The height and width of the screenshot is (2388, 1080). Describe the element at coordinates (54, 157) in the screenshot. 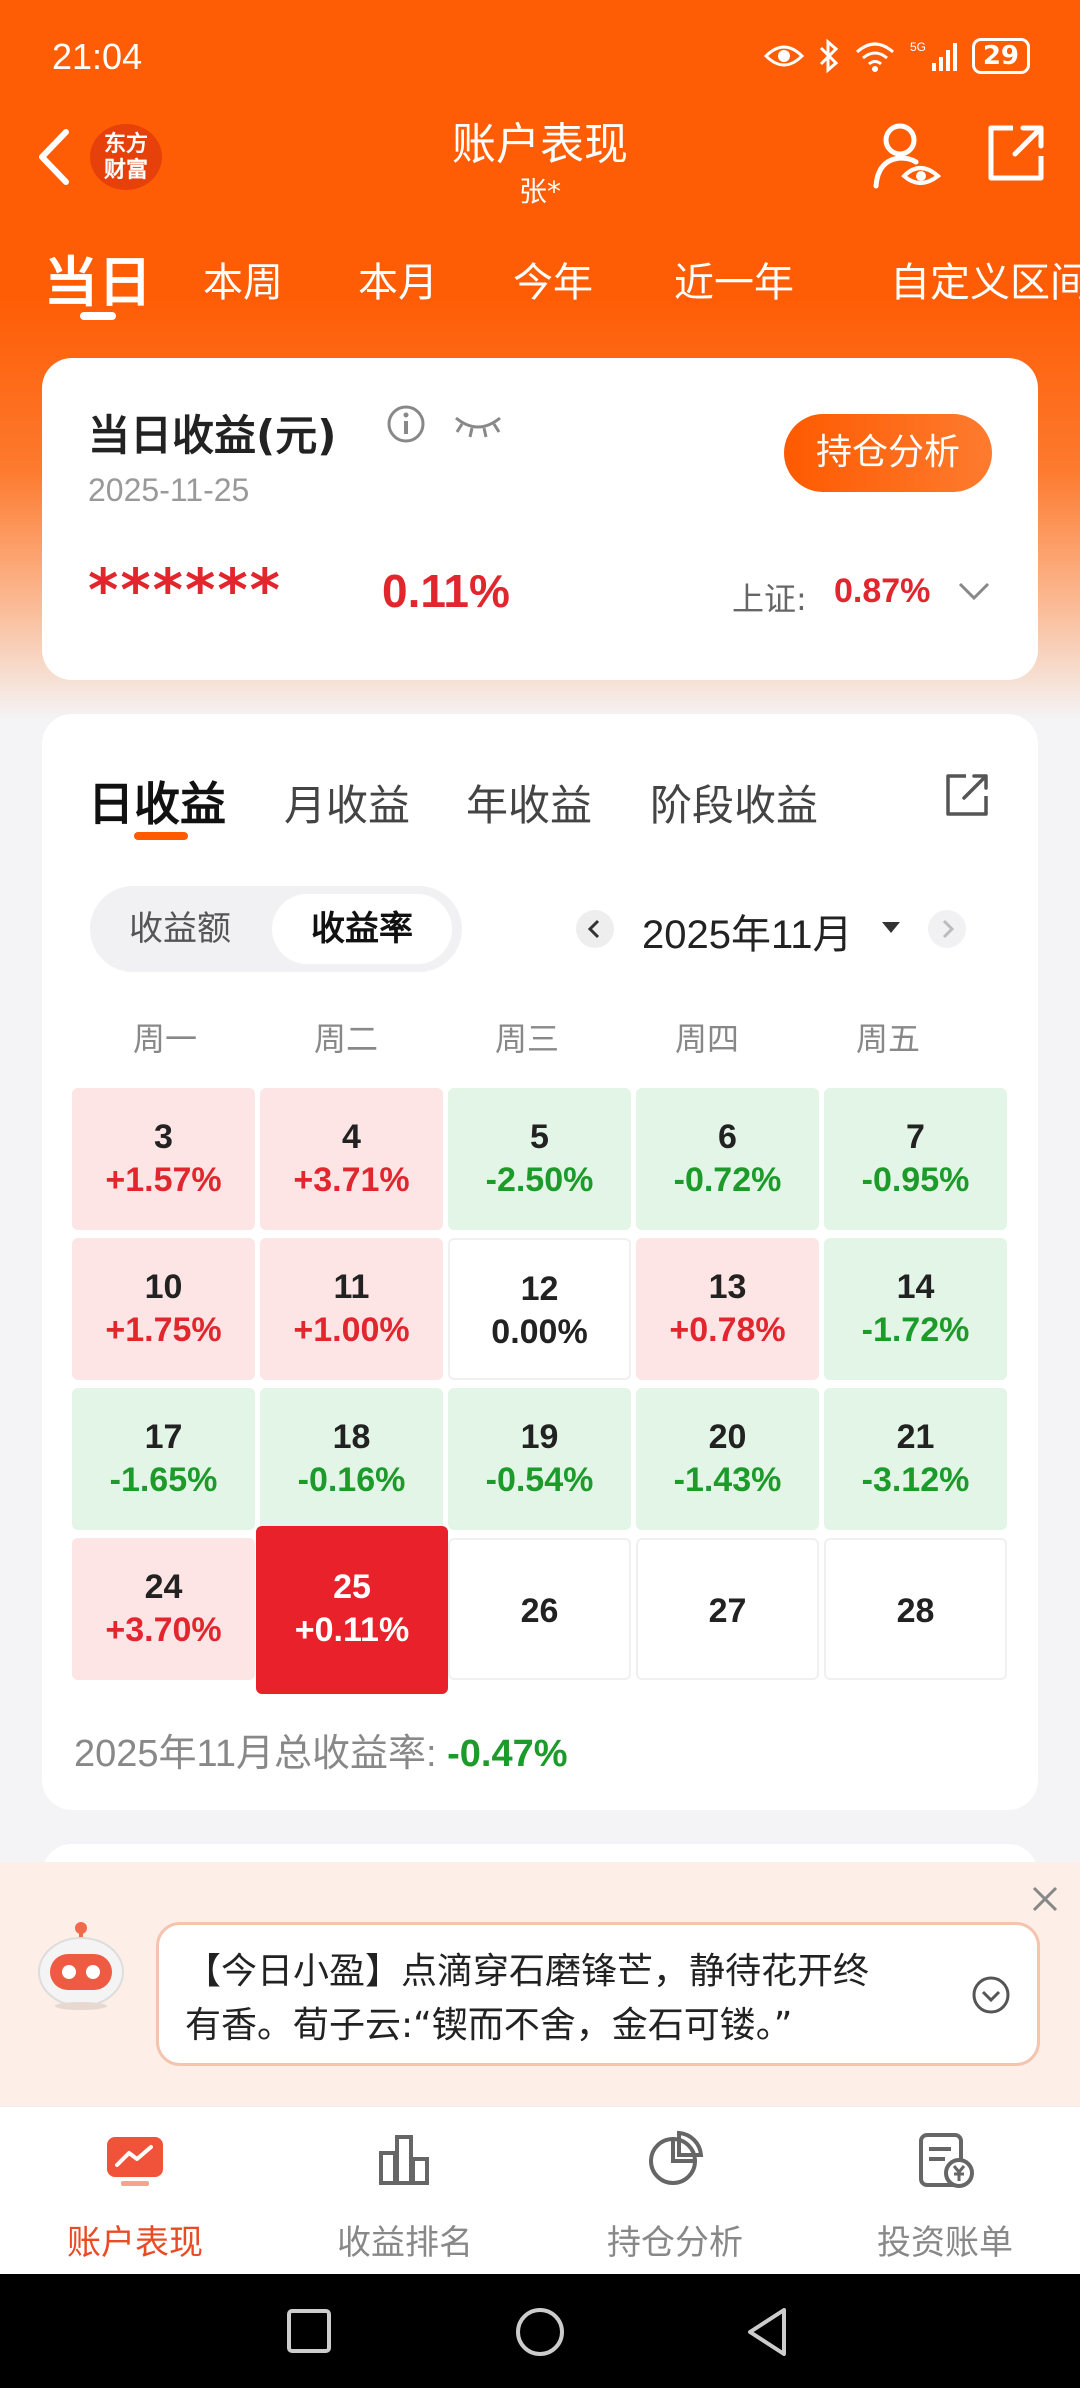

I see `chevron-left-icon` at that location.